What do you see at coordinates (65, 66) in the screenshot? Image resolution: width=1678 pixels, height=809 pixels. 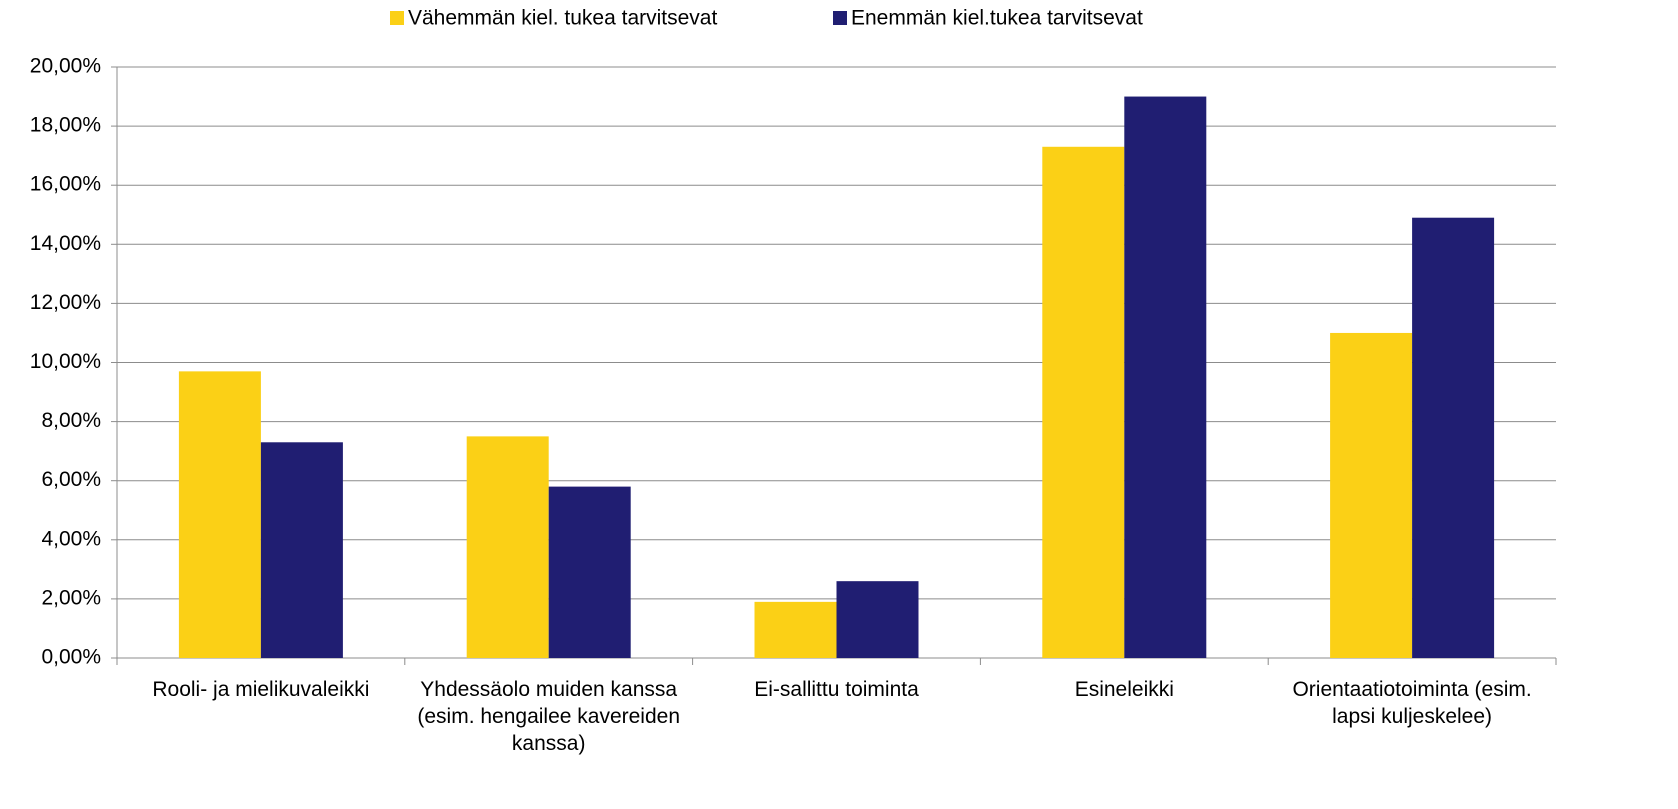 I see `y-tick-label: 20,00%` at bounding box center [65, 66].